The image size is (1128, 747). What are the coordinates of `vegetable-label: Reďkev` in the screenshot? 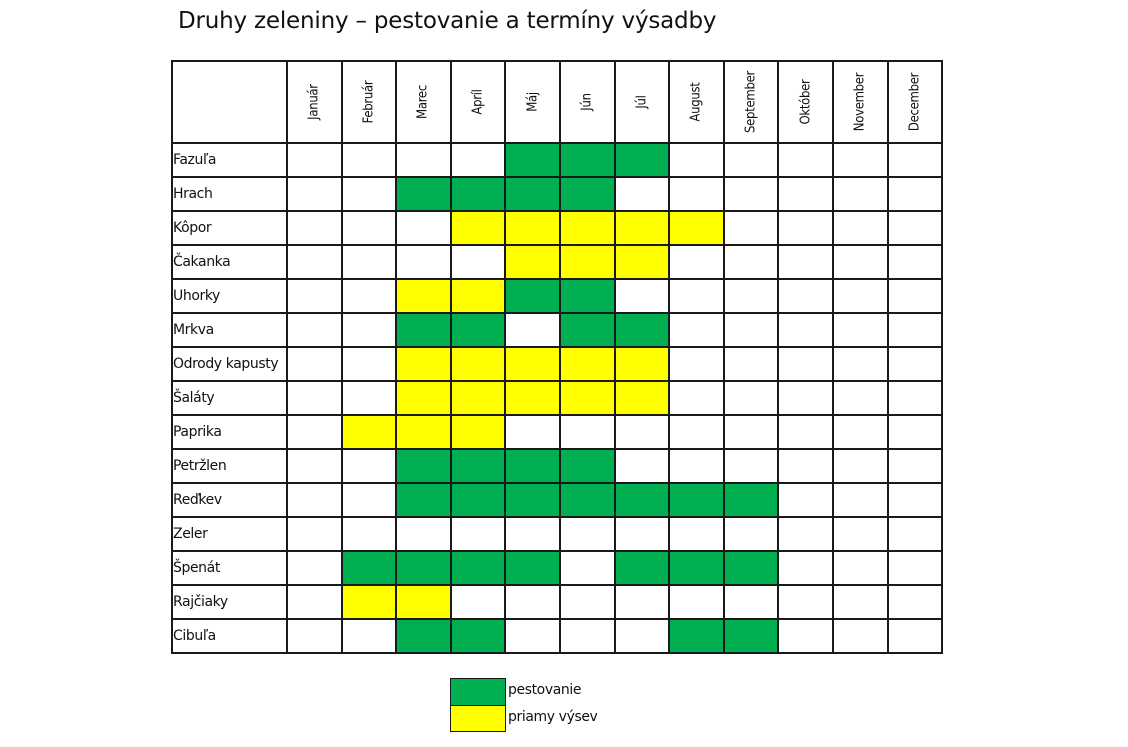 It's located at (229, 500).